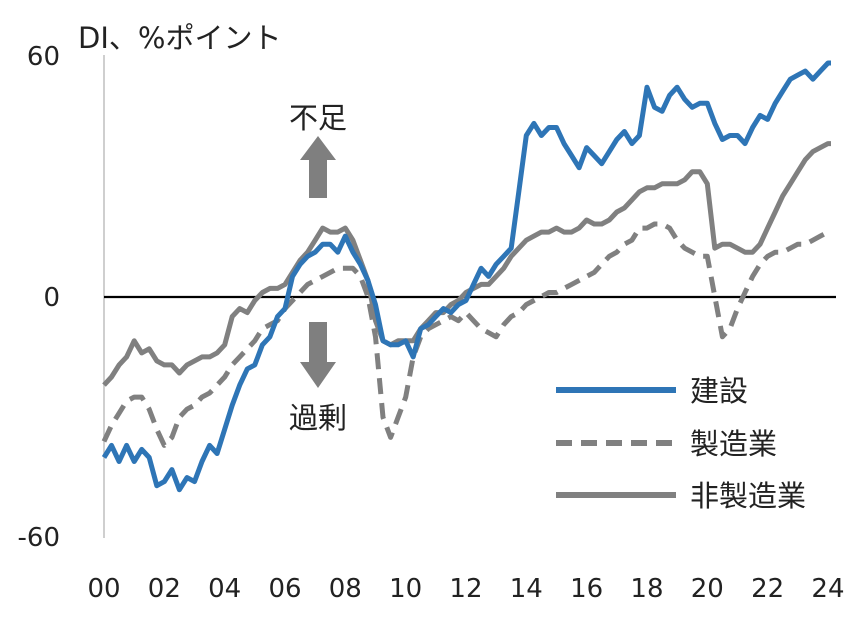  I want to click on x-tick-label: 20, so click(707, 589).